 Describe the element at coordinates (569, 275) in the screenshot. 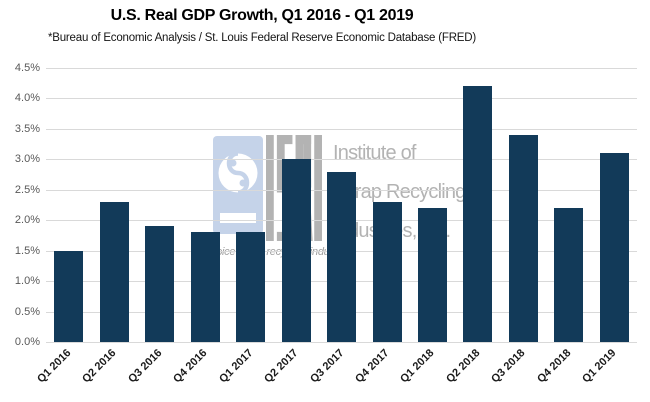

I see `bar-q4-2018` at that location.